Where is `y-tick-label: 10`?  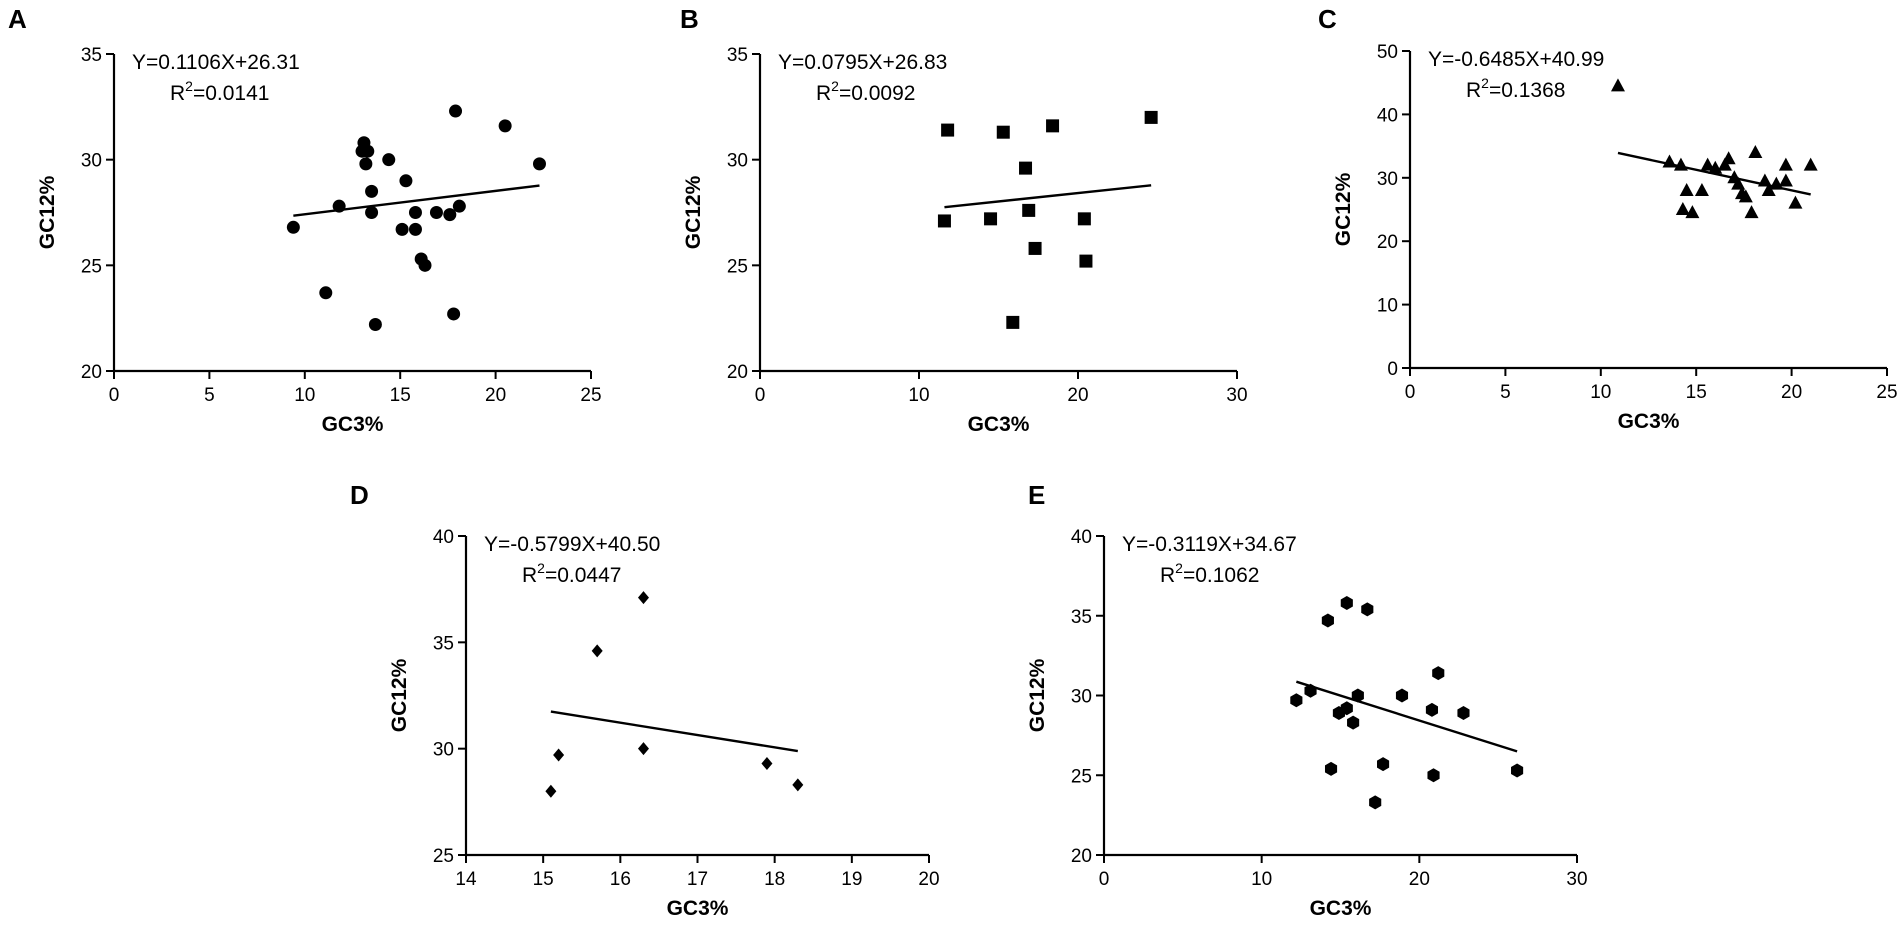
y-tick-label: 10 is located at coordinates (1387, 306).